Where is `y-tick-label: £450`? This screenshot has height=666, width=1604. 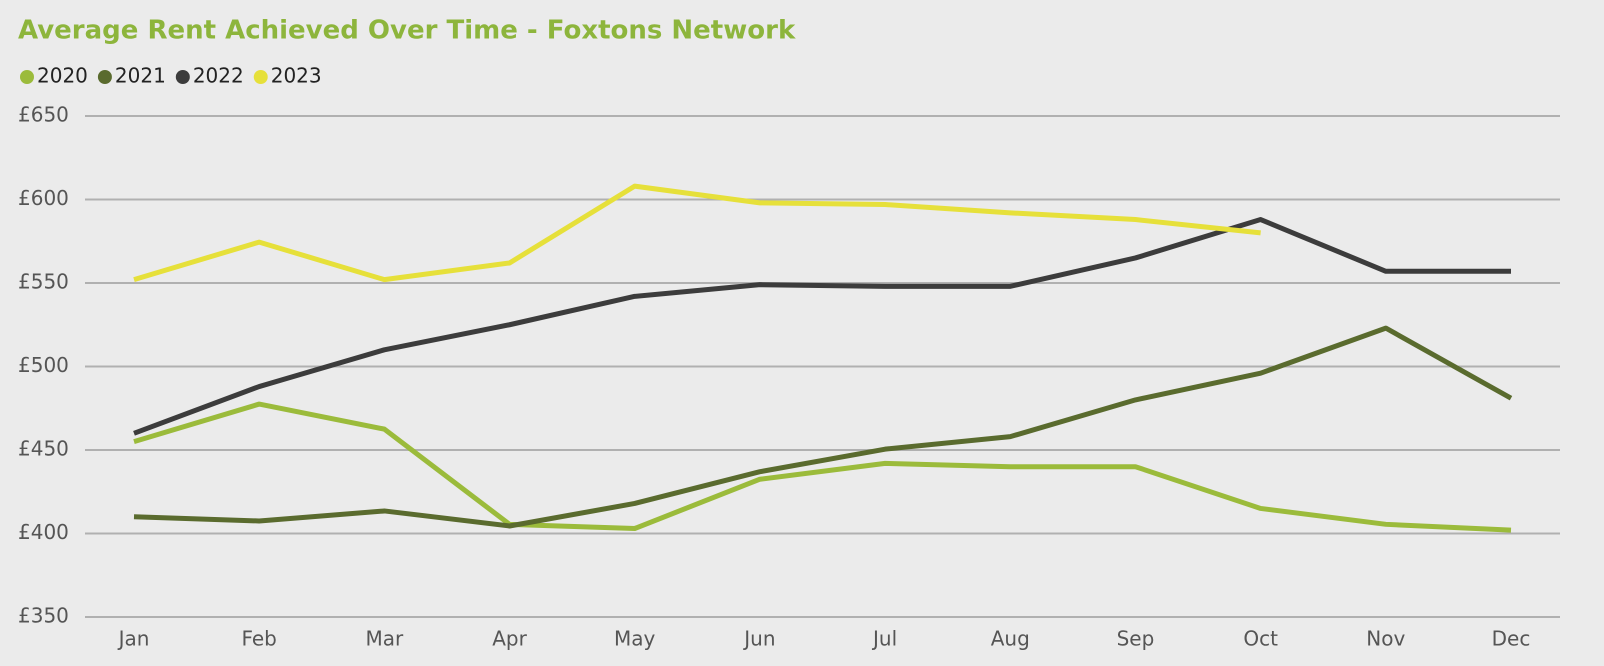 y-tick-label: £450 is located at coordinates (43, 449).